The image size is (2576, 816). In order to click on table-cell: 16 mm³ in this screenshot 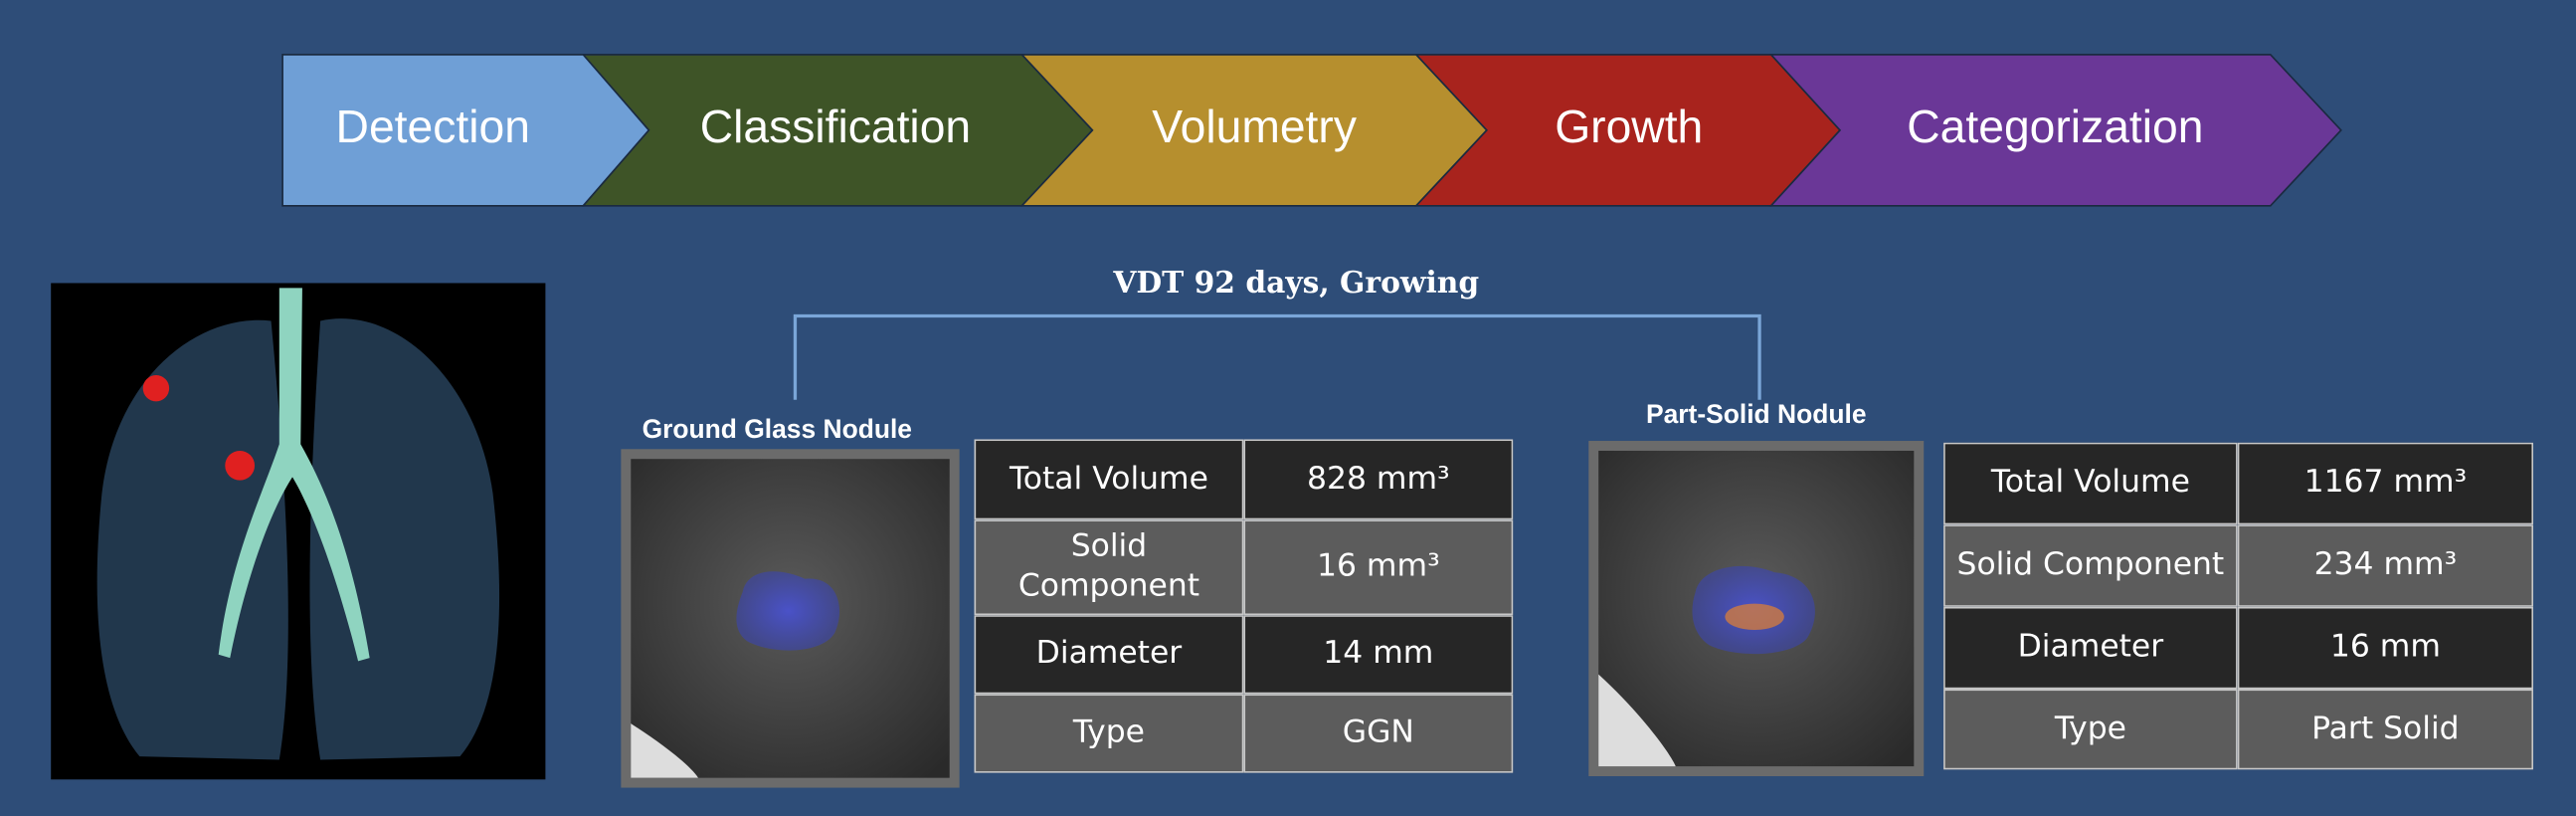, I will do `click(1378, 567)`.